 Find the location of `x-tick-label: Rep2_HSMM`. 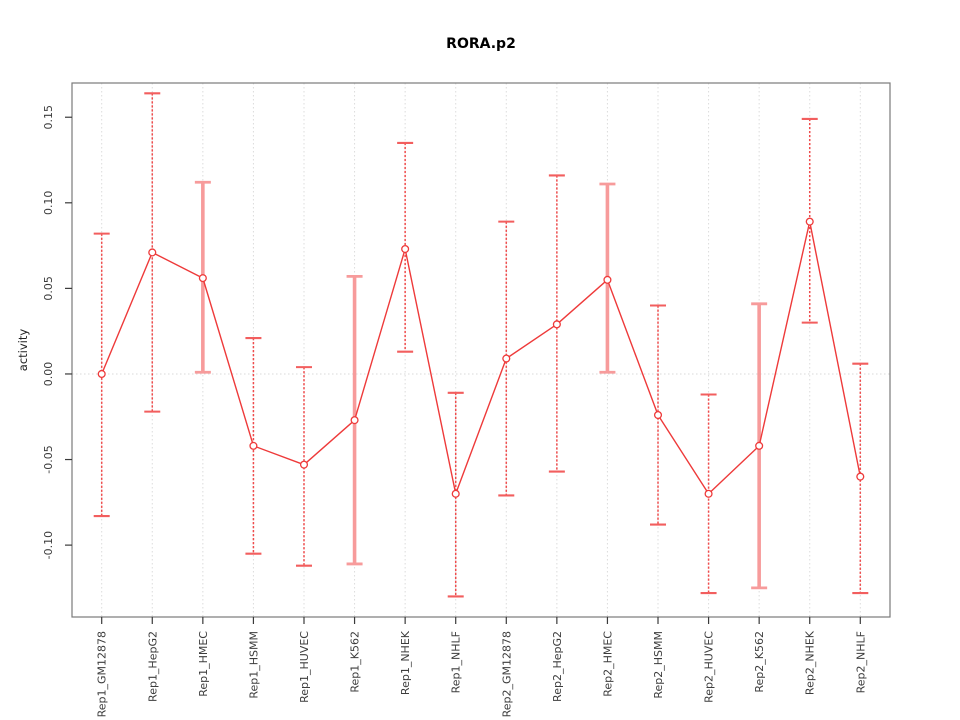

x-tick-label: Rep2_HSMM is located at coordinates (658, 665).